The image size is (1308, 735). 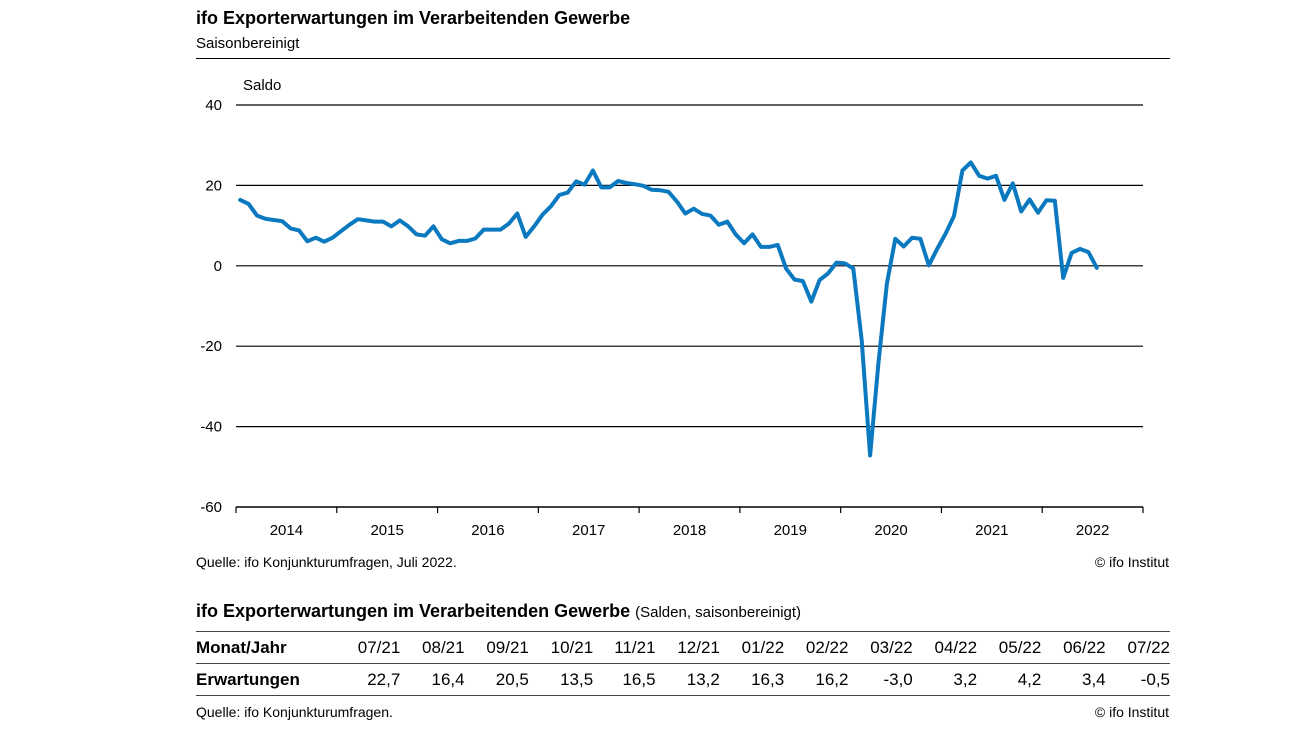 What do you see at coordinates (1009, 647) in the screenshot?
I see `table-month-cell: 05/22` at bounding box center [1009, 647].